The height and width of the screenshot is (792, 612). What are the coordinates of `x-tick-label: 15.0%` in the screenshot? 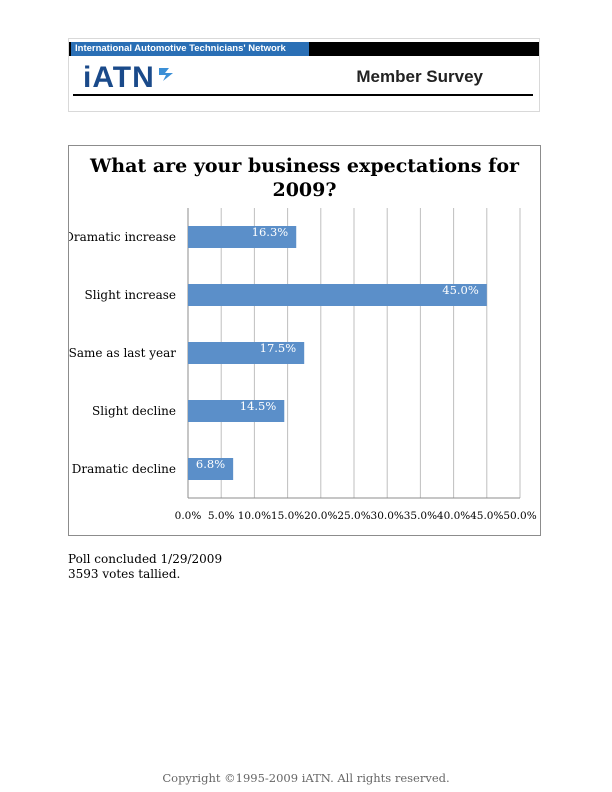 It's located at (287, 516).